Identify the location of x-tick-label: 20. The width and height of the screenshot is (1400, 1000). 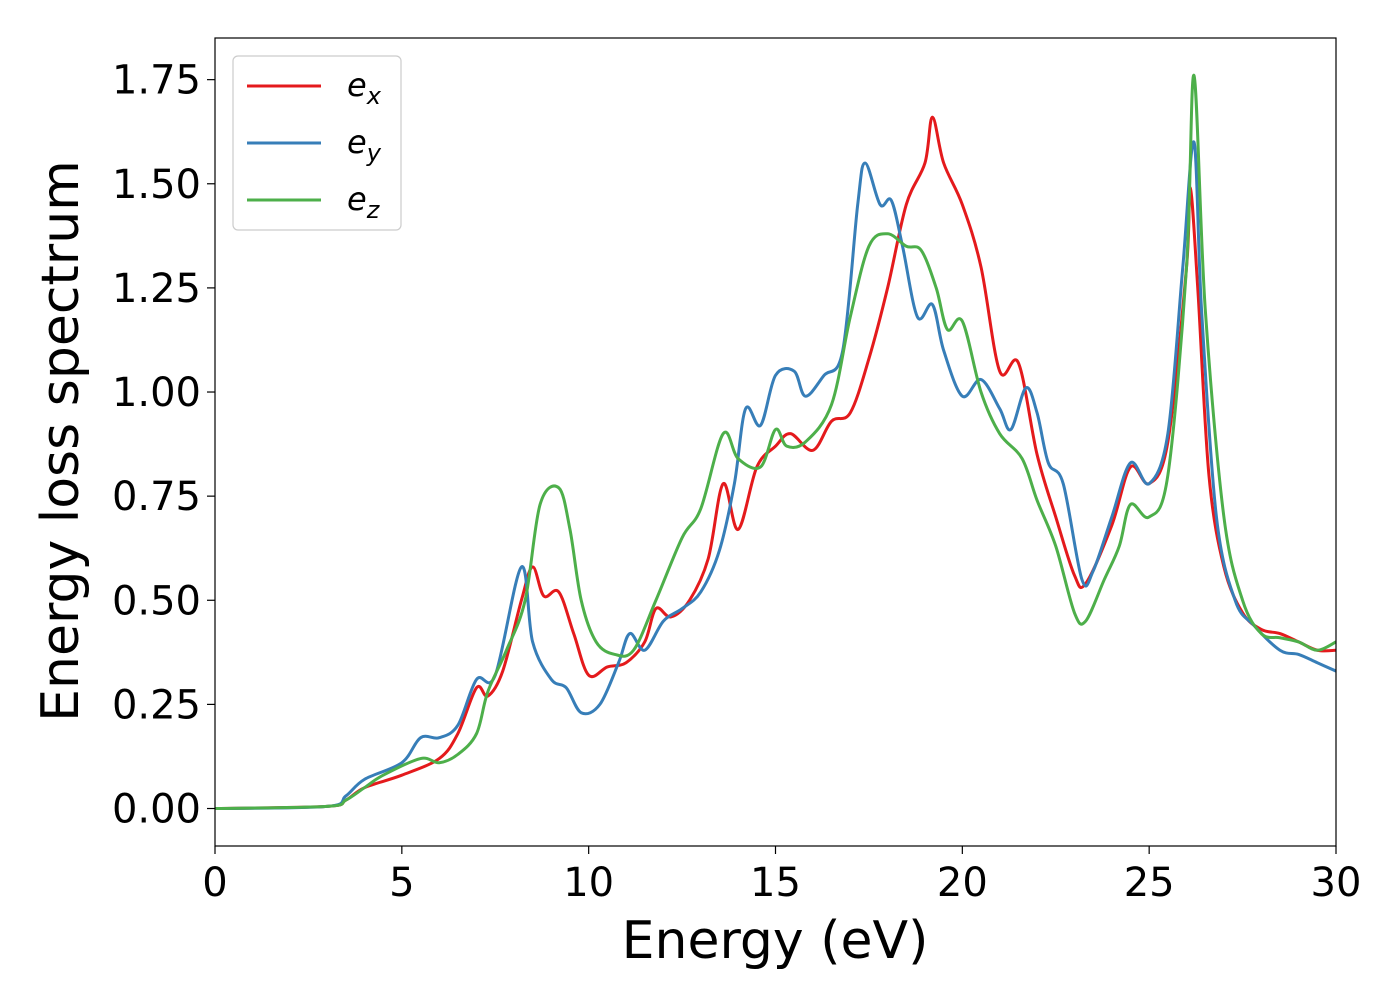
(962, 883).